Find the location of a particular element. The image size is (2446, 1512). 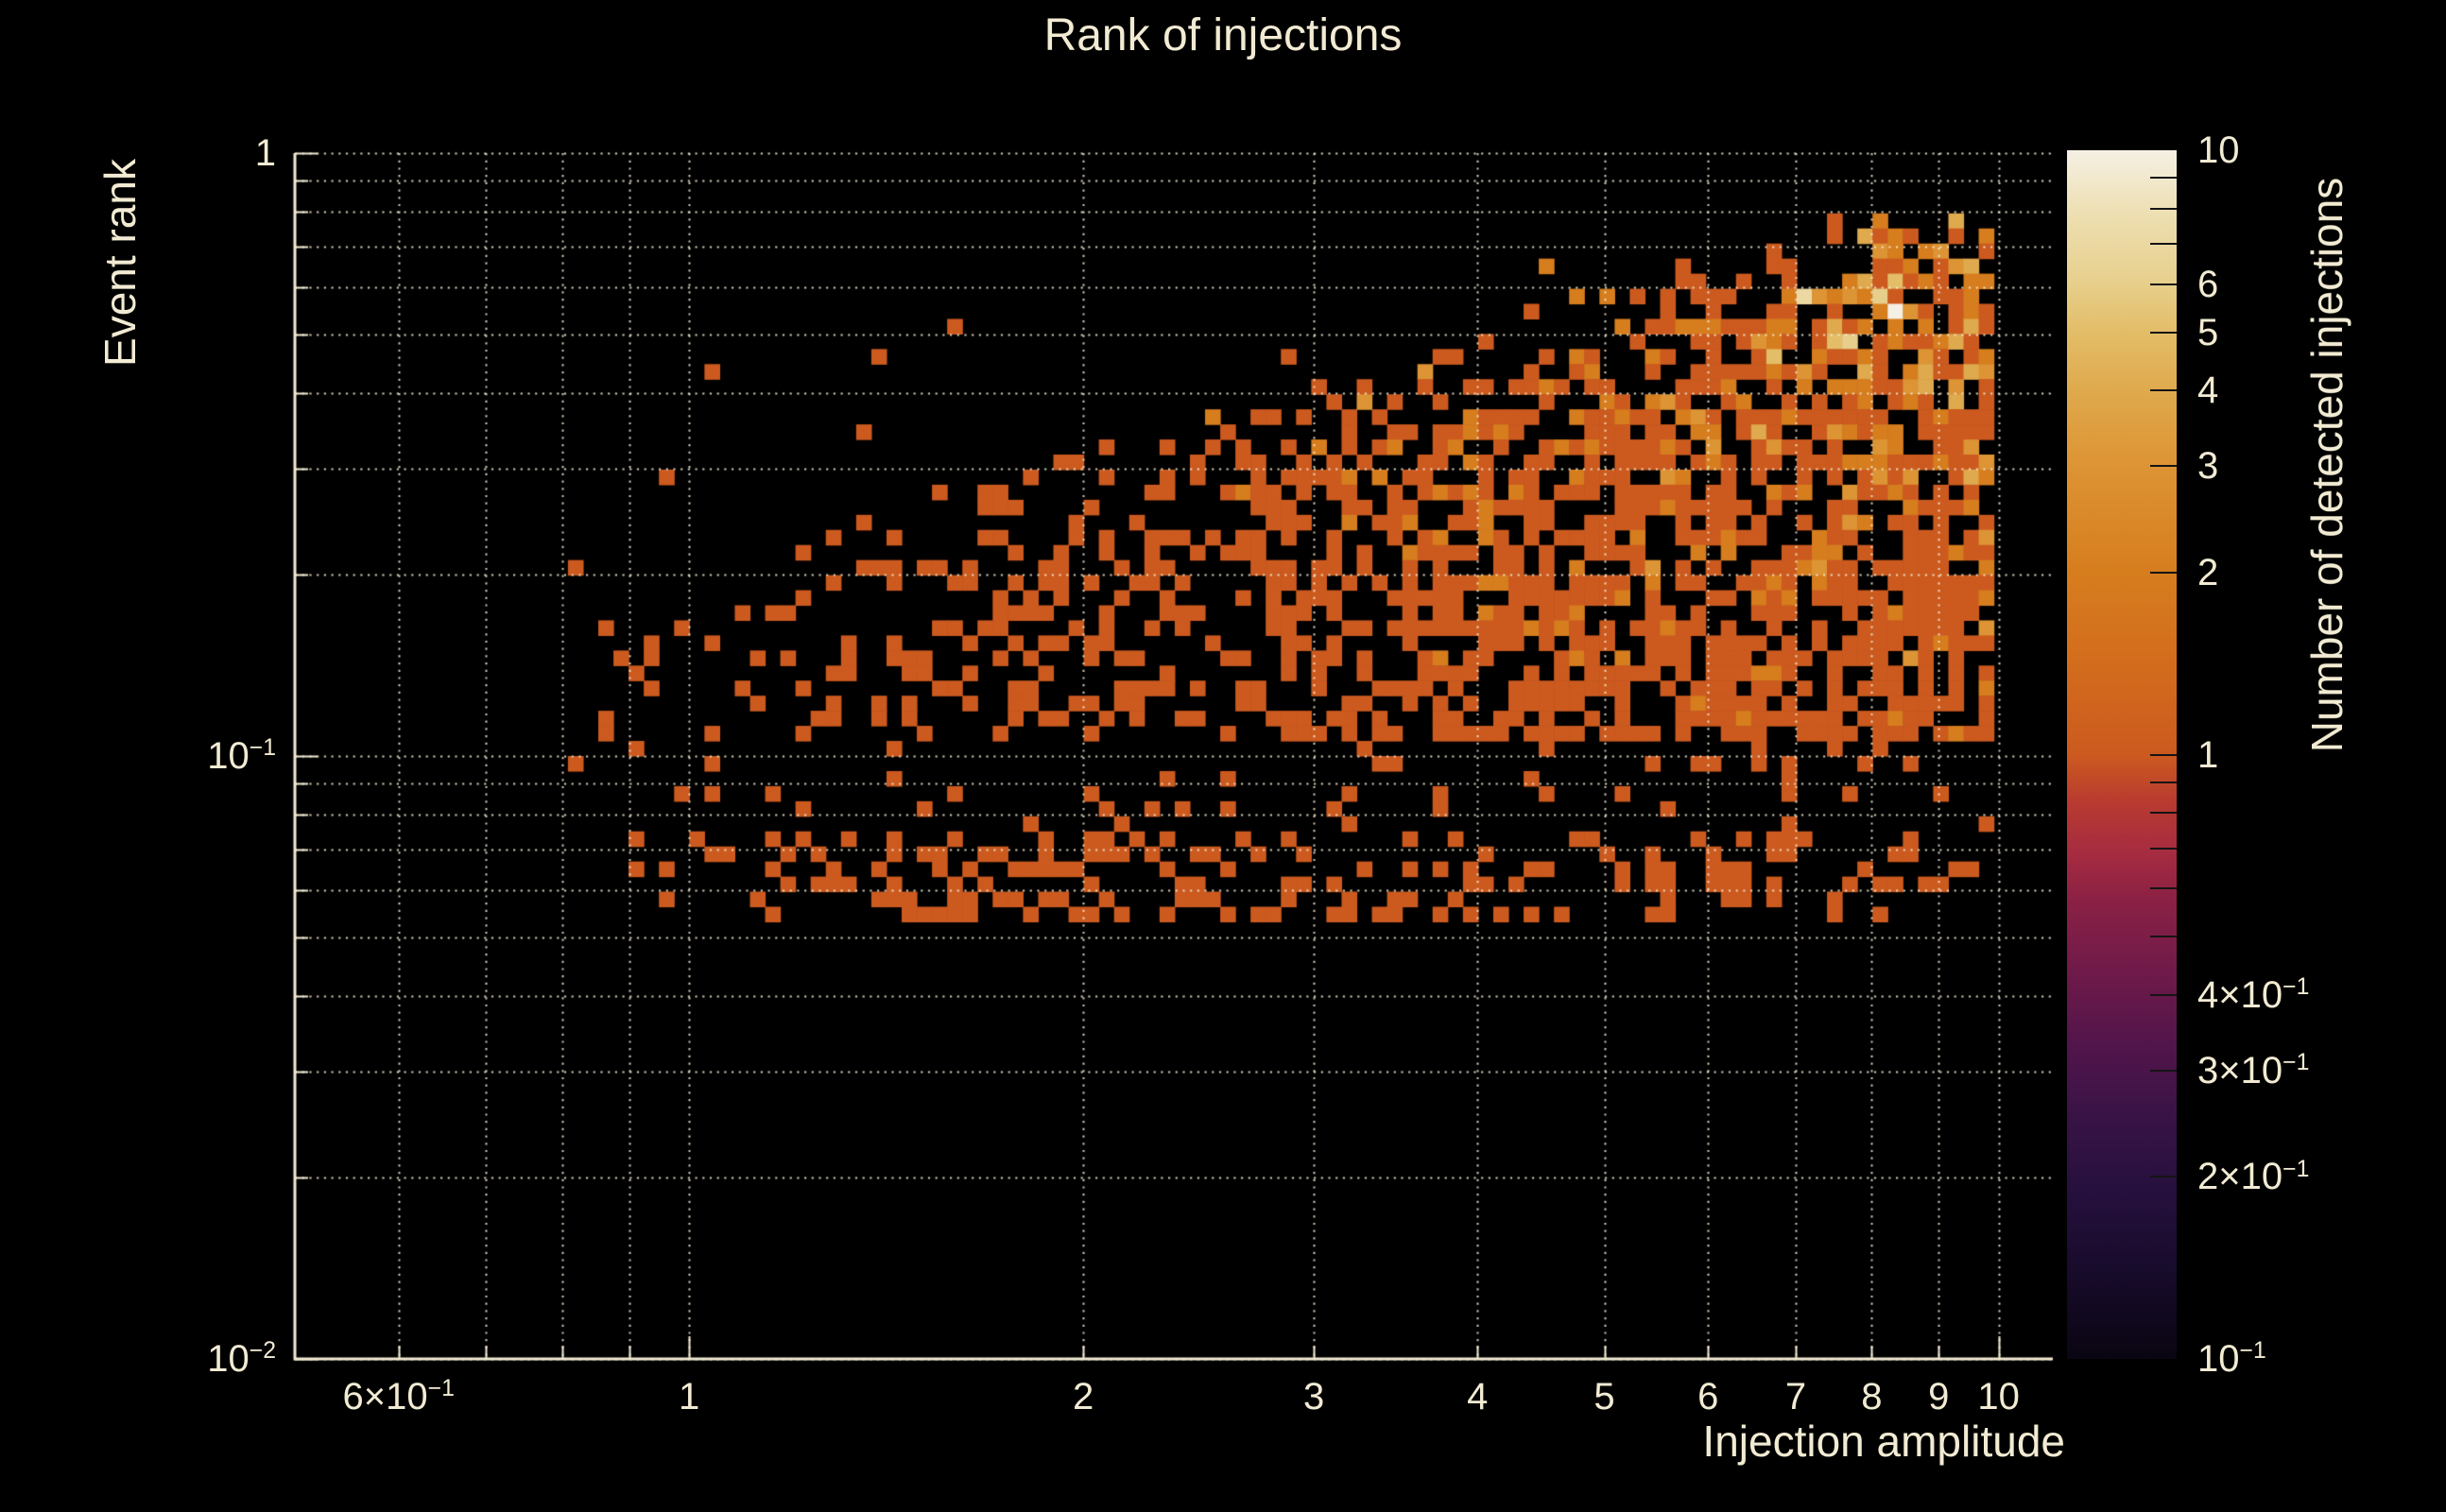

colorbar-tick-label: 4×10⁻¹ is located at coordinates (2253, 994).